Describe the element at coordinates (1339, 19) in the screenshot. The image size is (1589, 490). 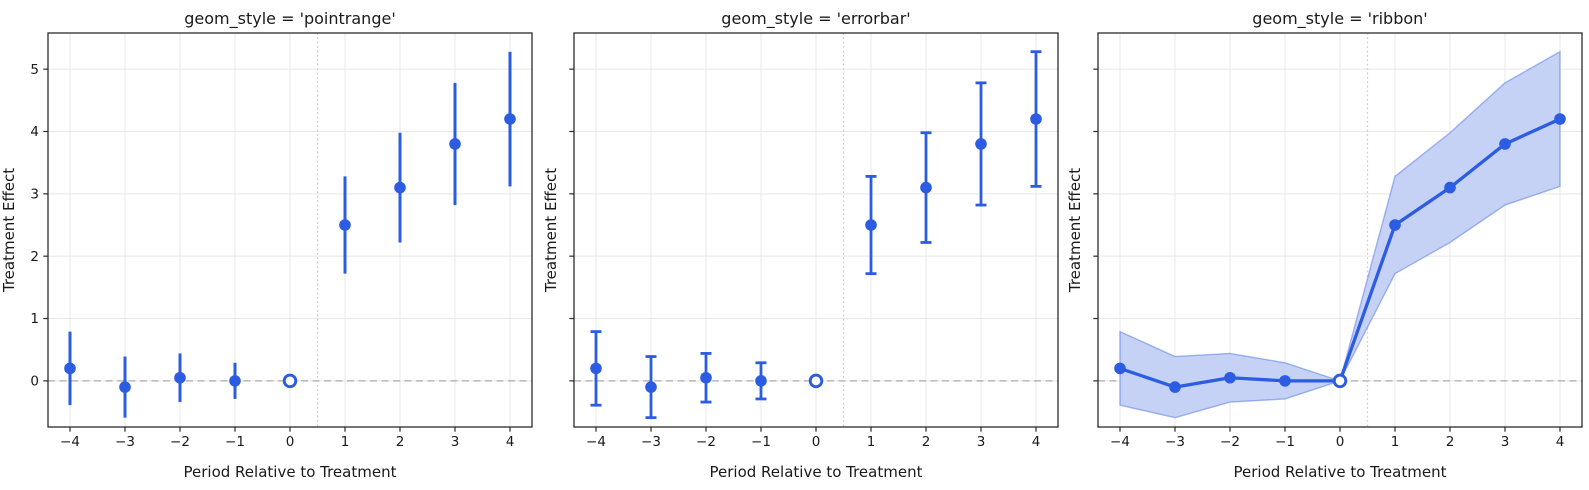
I see `facet-title: geom_style = 'ribbon'` at that location.